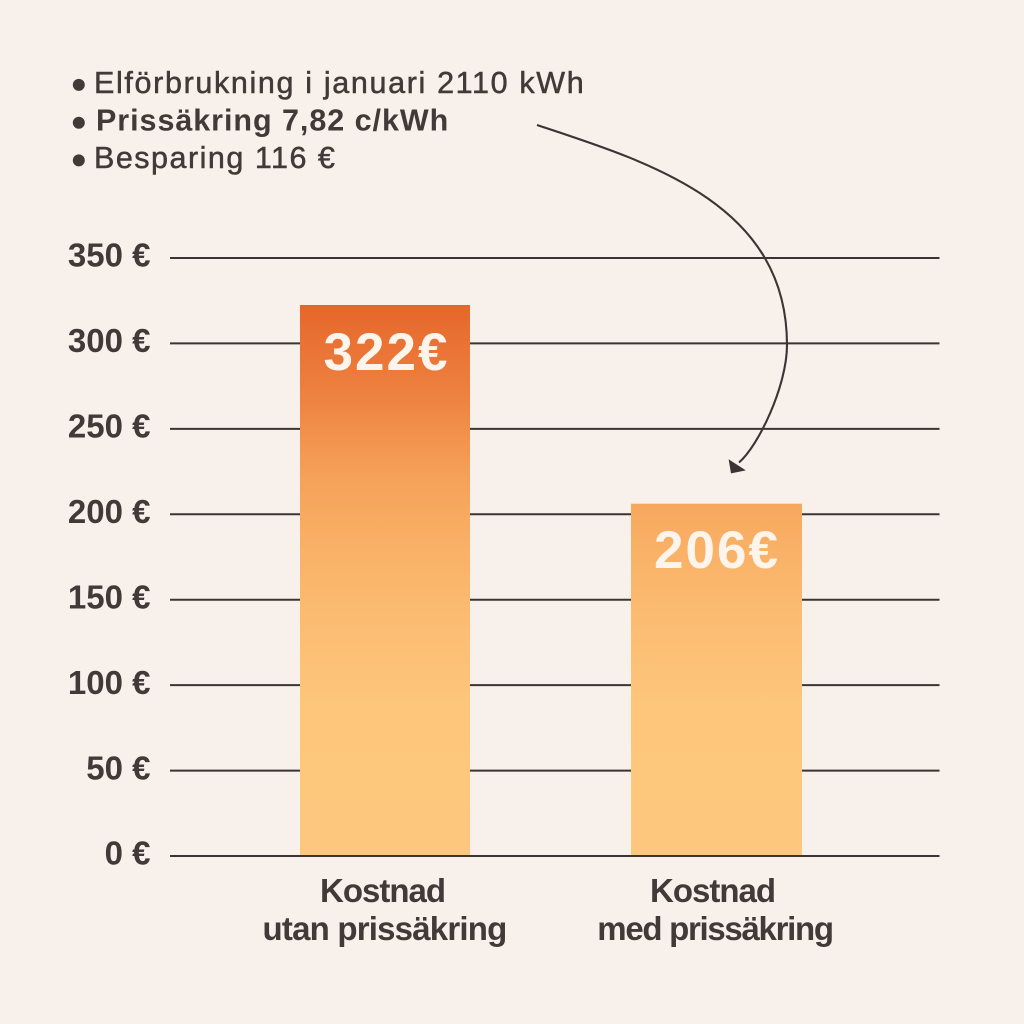 The height and width of the screenshot is (1024, 1024). I want to click on svg-text: 250 €, so click(109, 426).